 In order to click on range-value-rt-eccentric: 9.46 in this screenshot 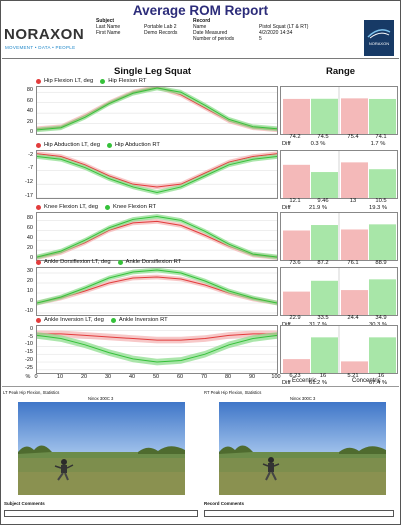, I will do `click(323, 201)`.